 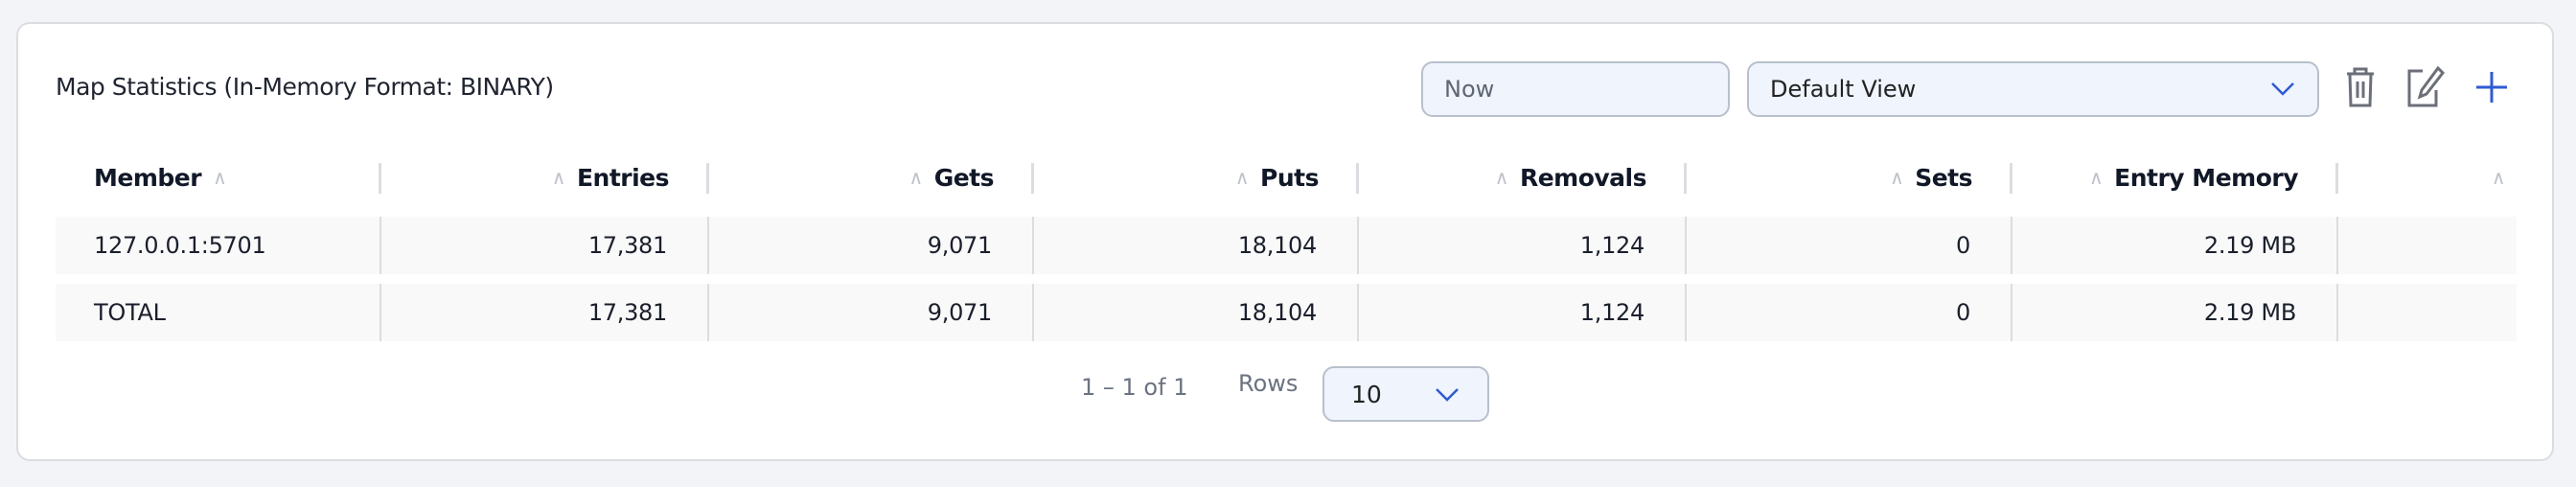 I want to click on edit-view-button, so click(x=2425, y=87).